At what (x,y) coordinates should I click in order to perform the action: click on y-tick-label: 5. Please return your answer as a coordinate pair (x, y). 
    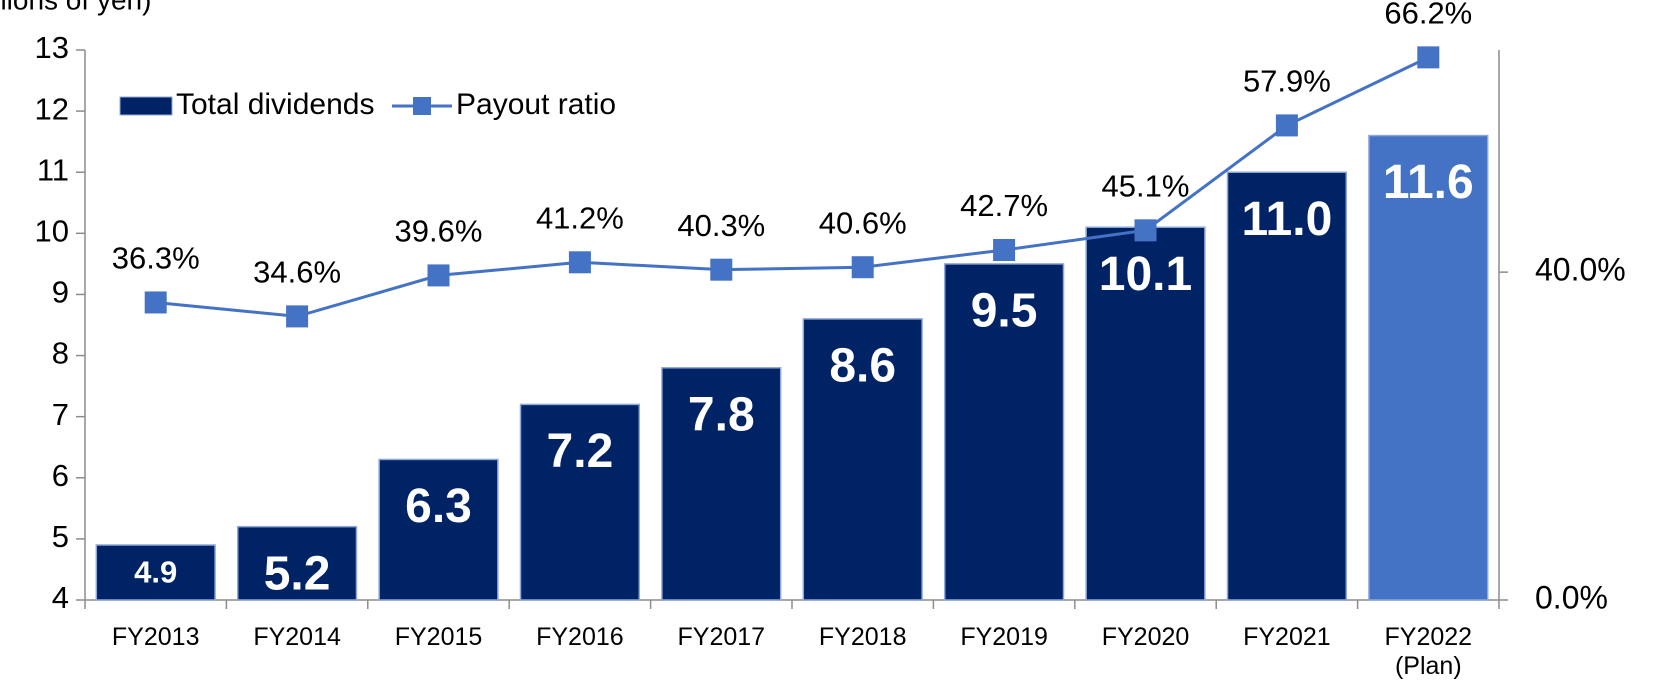
    Looking at the image, I should click on (60, 536).